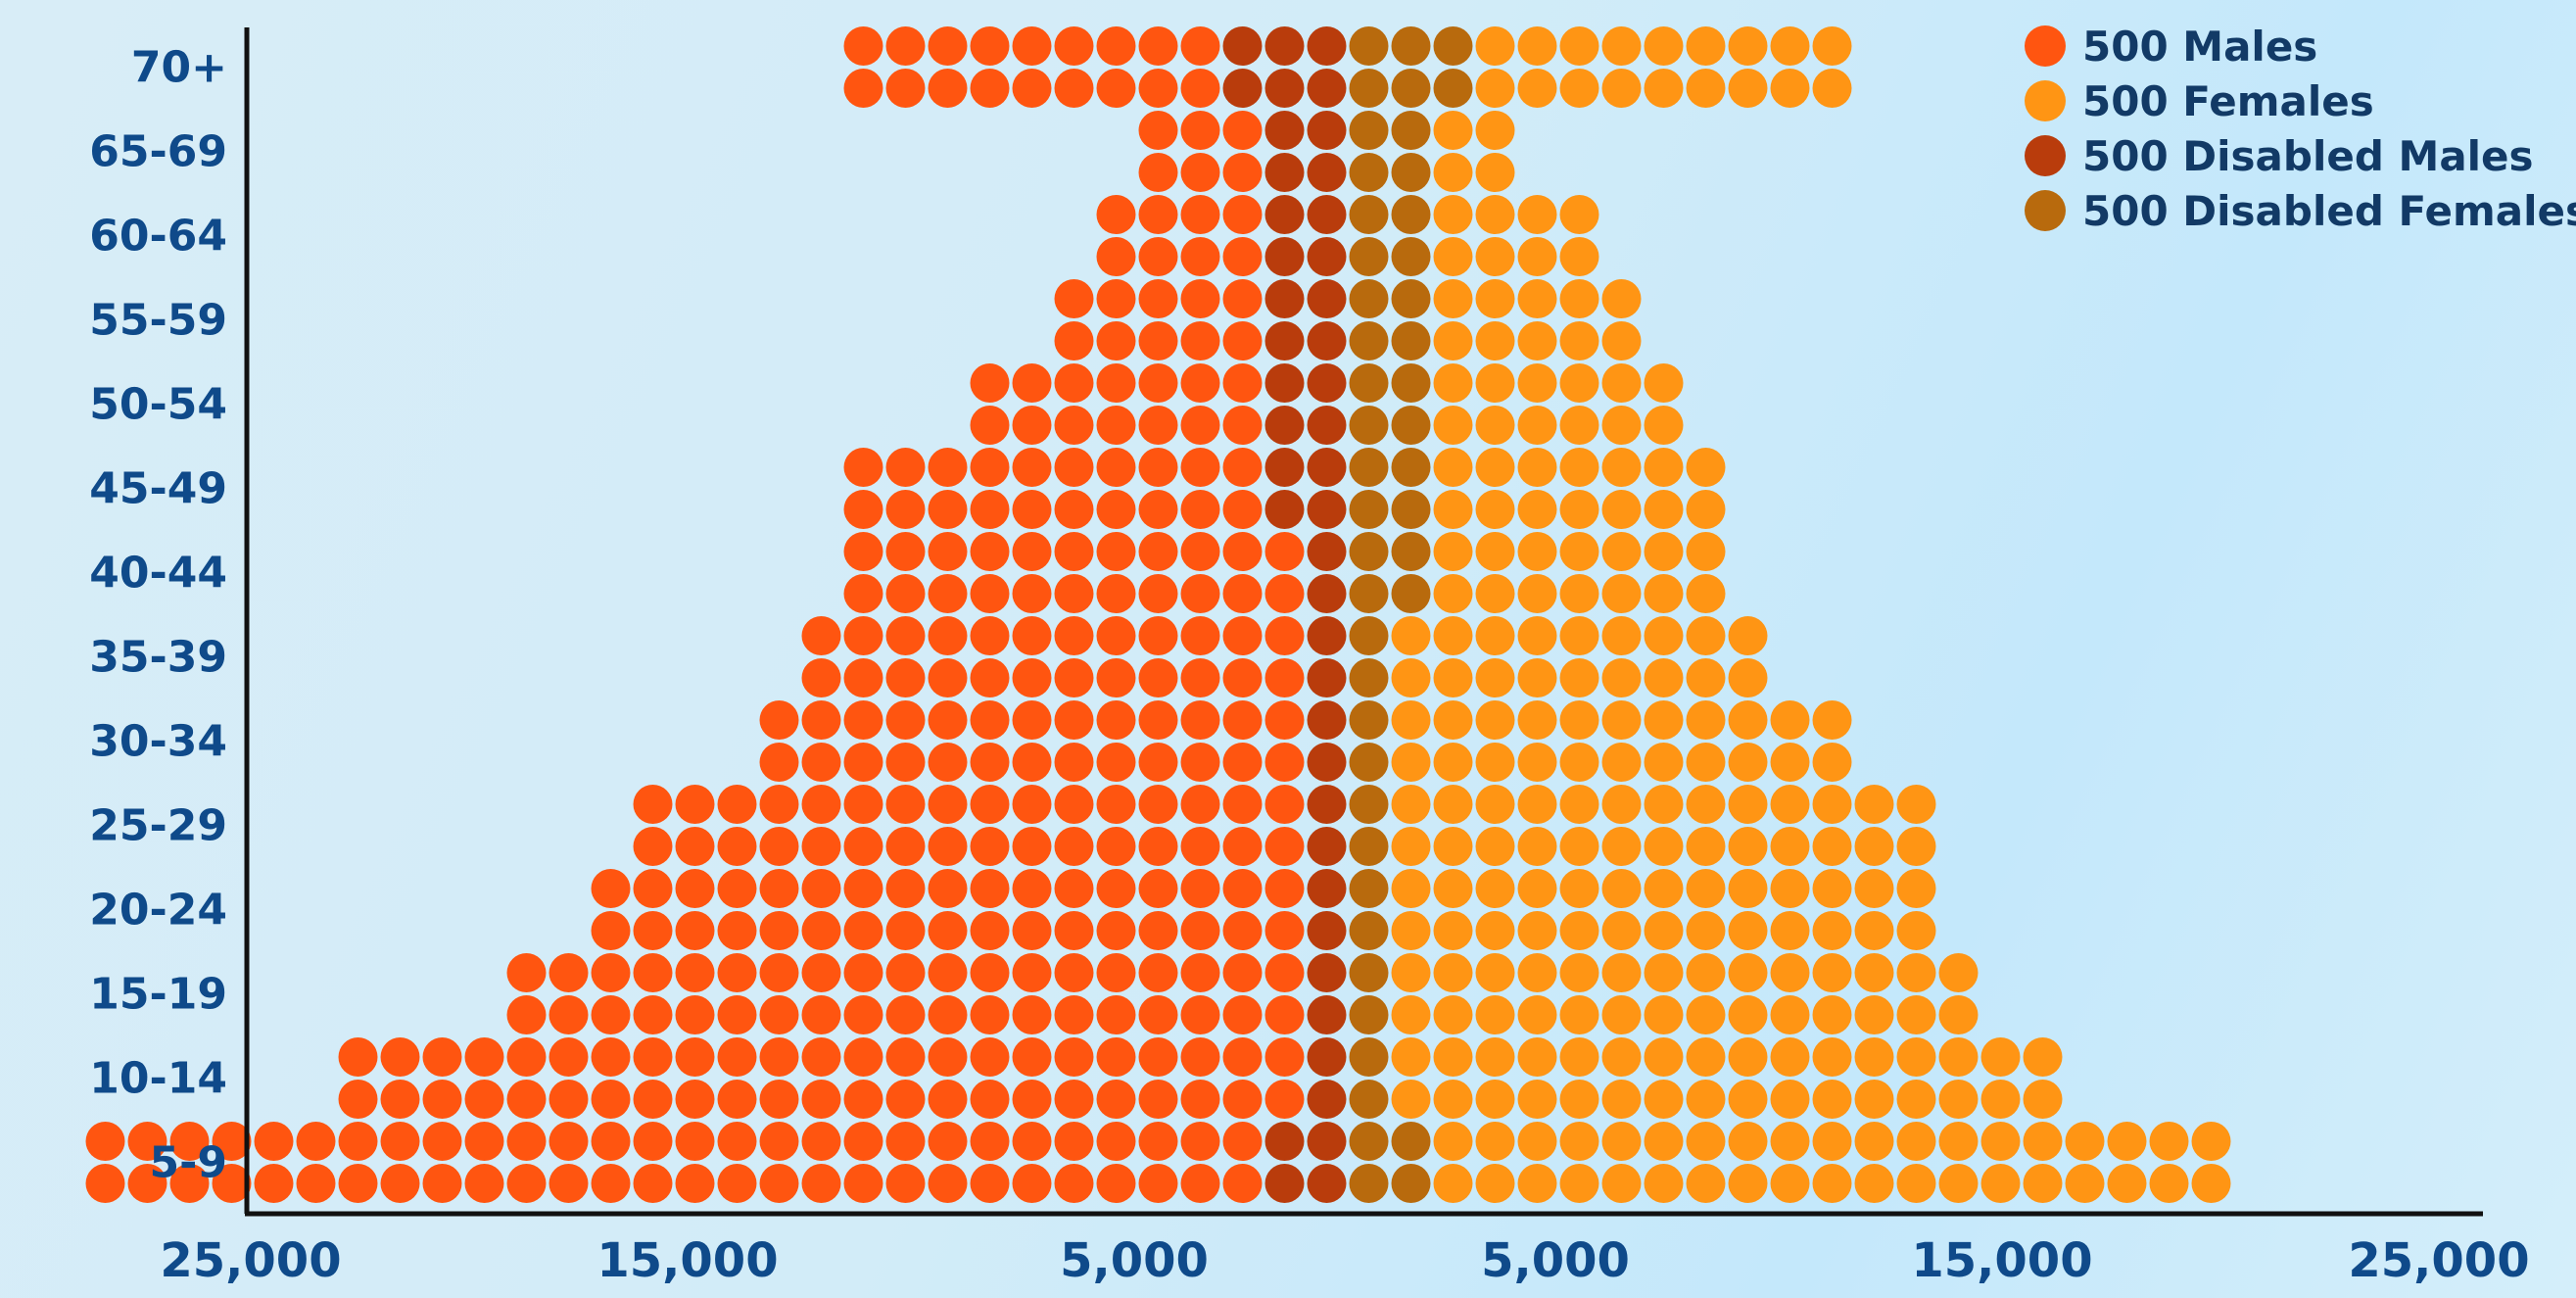 Image resolution: width=2576 pixels, height=1298 pixels. Describe the element at coordinates (158, 321) in the screenshot. I see `y-tick-label: 55-59` at that location.